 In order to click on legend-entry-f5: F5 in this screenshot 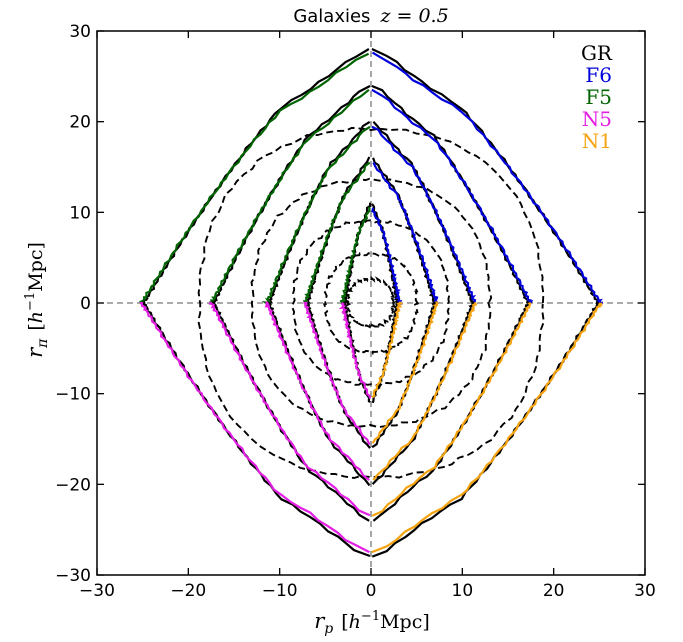, I will do `click(598, 97)`.